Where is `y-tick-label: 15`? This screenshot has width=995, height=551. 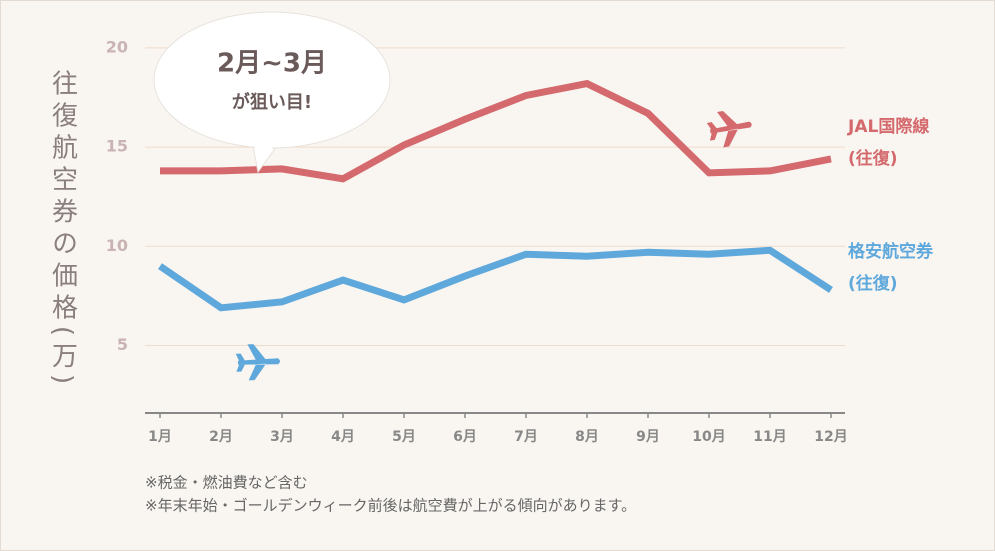 y-tick-label: 15 is located at coordinates (117, 146).